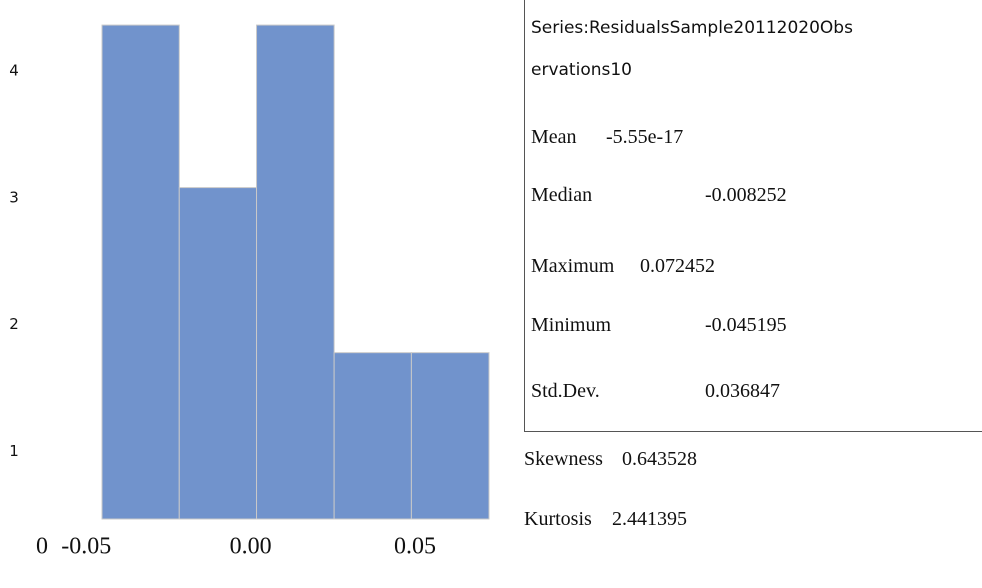  What do you see at coordinates (14, 324) in the screenshot?
I see `y-tick-label: 2` at bounding box center [14, 324].